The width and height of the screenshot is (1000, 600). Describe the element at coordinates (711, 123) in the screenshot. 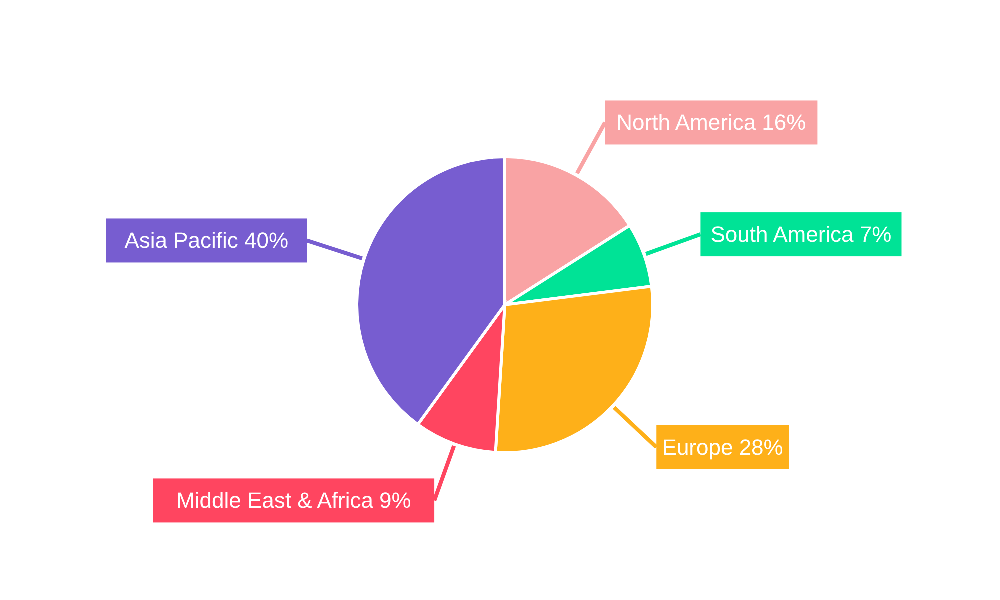

I see `slice-label: North America 16%` at that location.